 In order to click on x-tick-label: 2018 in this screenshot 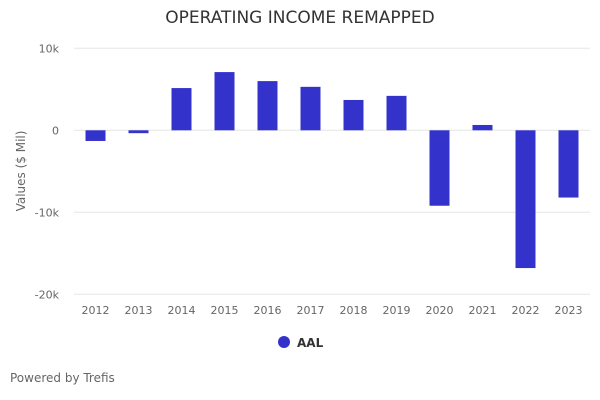, I will do `click(354, 310)`.